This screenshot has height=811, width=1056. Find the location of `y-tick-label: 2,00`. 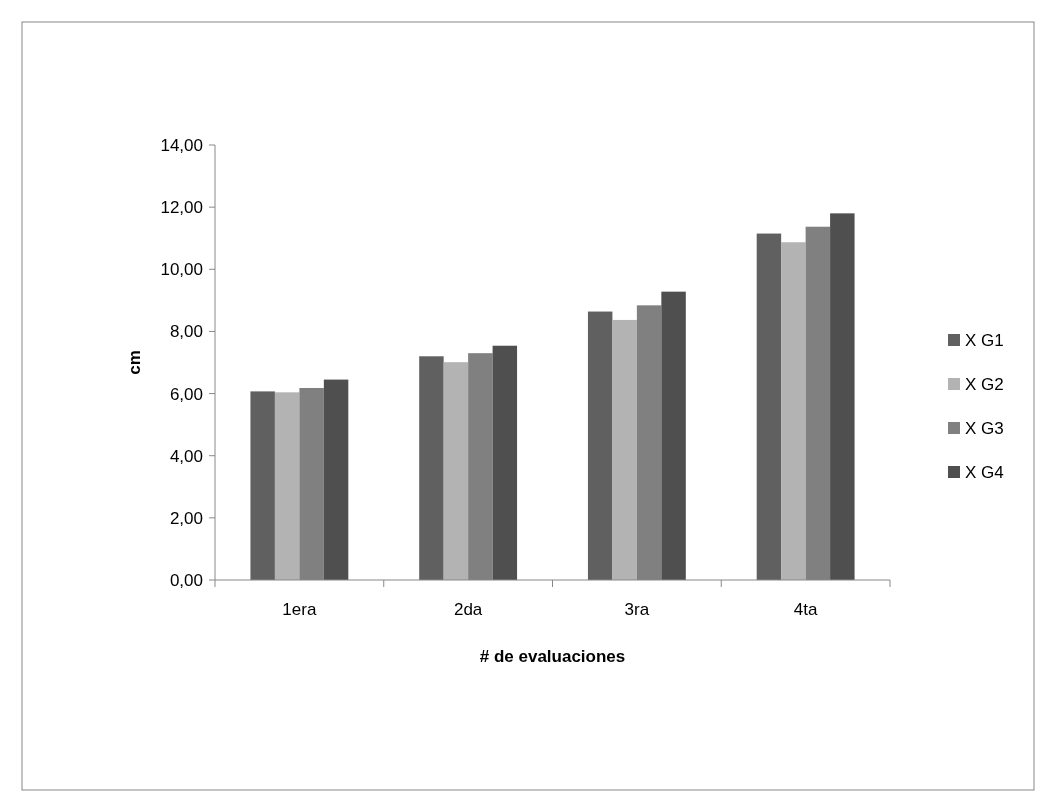

y-tick-label: 2,00 is located at coordinates (186, 518).